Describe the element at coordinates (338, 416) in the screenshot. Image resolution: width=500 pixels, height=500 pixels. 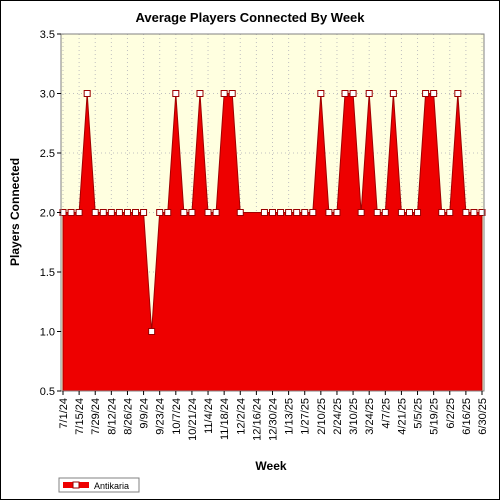
I see `x-tick-label: 2/24/25` at that location.